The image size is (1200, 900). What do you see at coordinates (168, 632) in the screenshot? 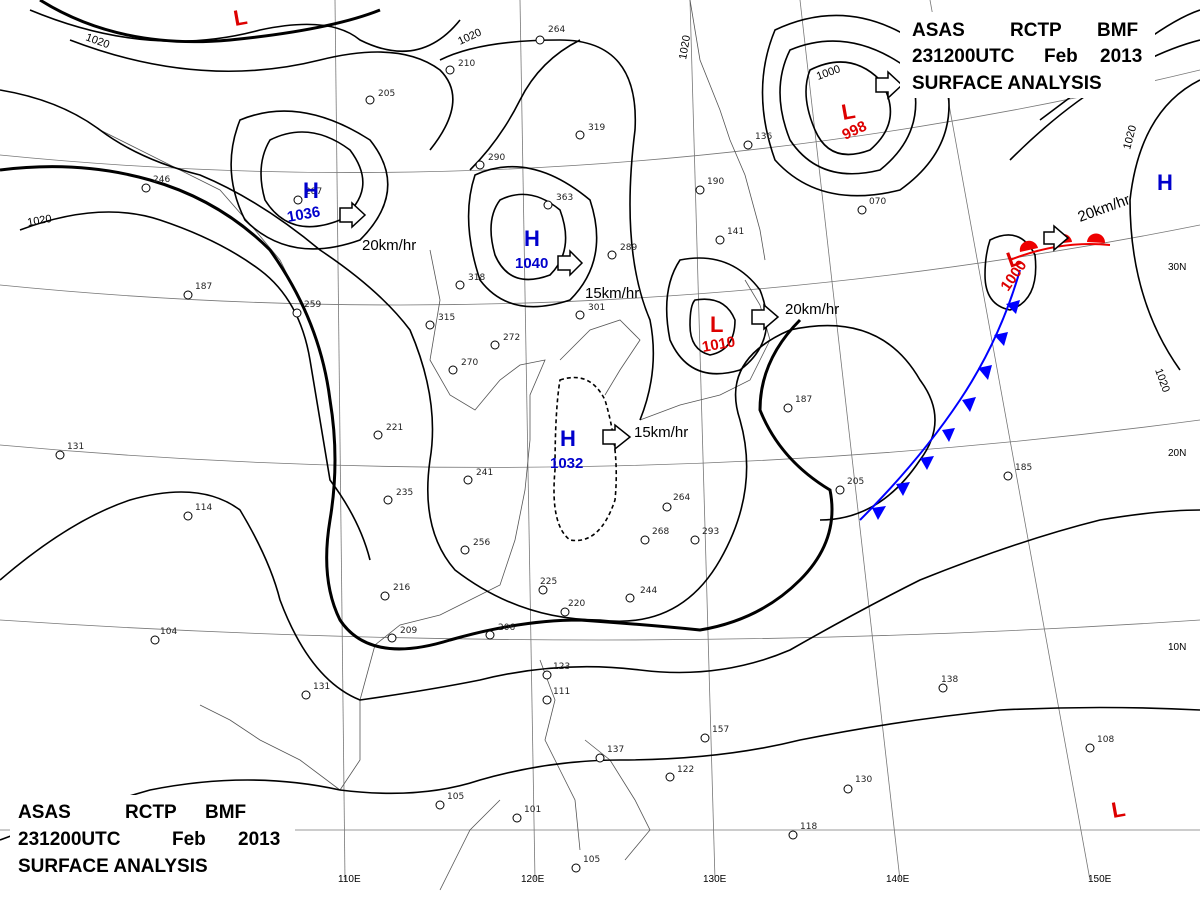
I see `station-value: 104` at bounding box center [168, 632].